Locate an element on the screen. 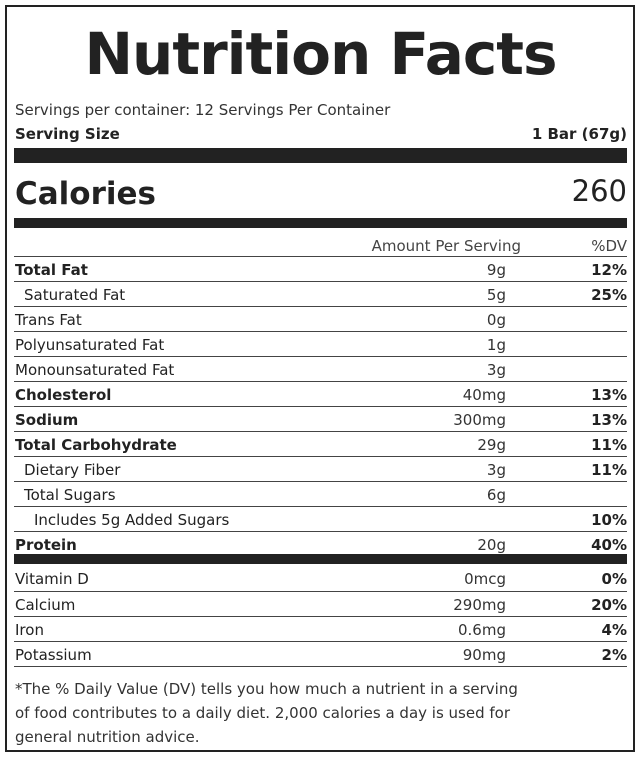  nutrient-dv: 25% is located at coordinates (609, 295).